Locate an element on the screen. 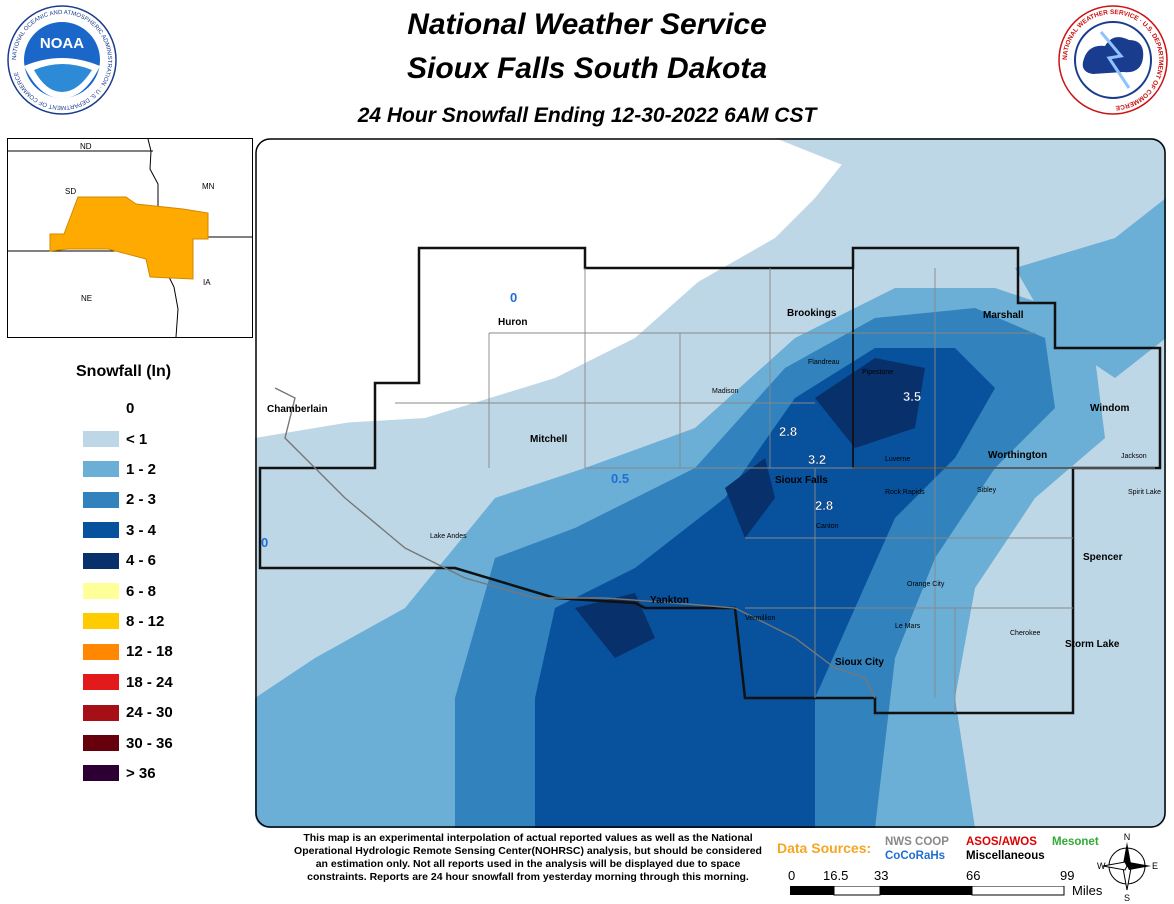 This screenshot has height=904, width=1174. city-label: Sioux Falls is located at coordinates (801, 480).